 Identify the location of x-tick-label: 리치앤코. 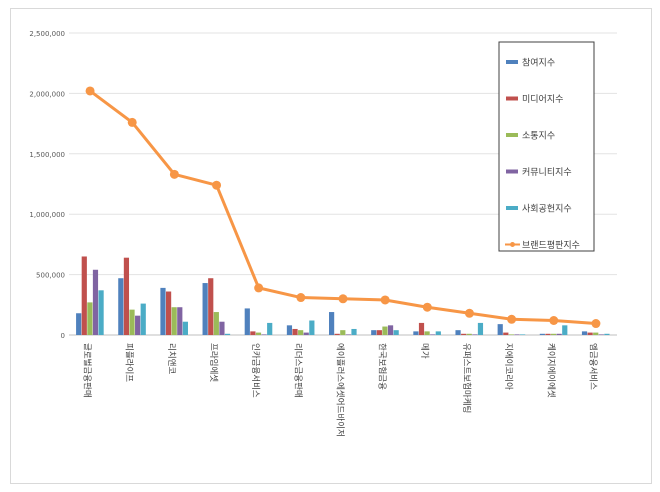
(171, 358).